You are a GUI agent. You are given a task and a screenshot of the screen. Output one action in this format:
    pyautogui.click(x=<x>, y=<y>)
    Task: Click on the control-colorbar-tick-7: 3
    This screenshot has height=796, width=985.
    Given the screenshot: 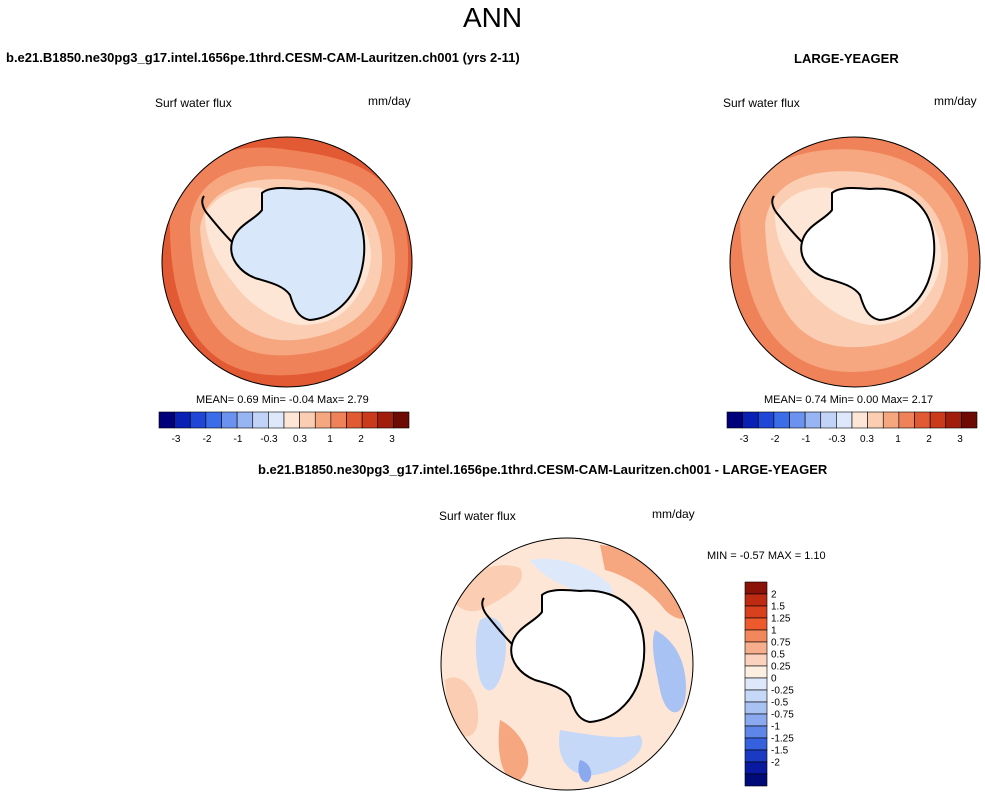 What is the action you would take?
    pyautogui.click(x=392, y=439)
    